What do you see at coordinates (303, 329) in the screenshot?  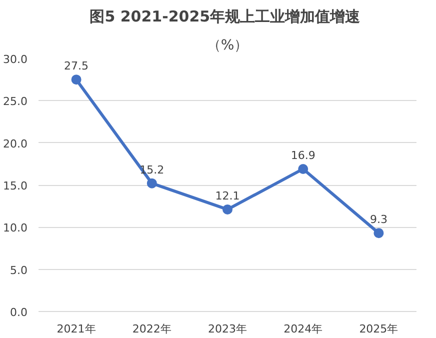 I see `x-tick-label: 2024年` at bounding box center [303, 329].